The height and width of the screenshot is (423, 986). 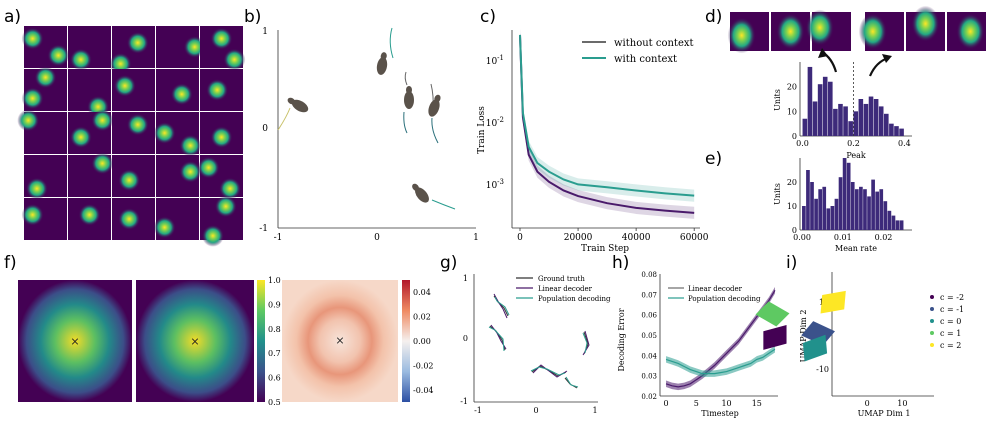 What do you see at coordinates (720, 338) in the screenshot?
I see `h-line-linear` at bounding box center [720, 338].